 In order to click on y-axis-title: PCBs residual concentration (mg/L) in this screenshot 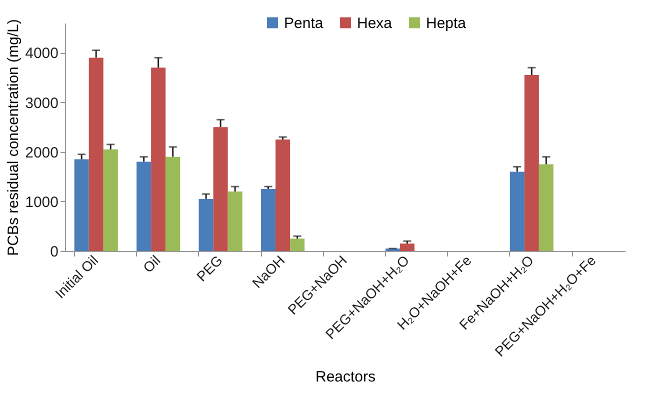, I will do `click(13, 137)`.